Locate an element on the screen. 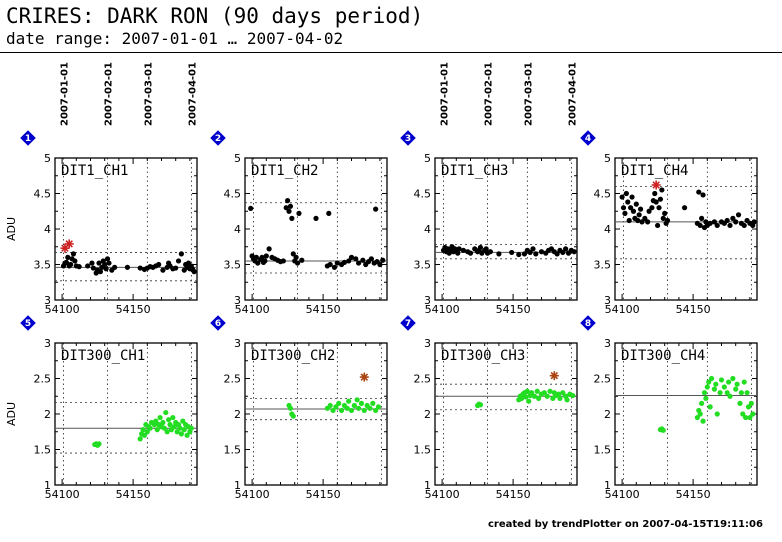 The width and height of the screenshot is (782, 542). panel-number-badge: 4 is located at coordinates (588, 138).